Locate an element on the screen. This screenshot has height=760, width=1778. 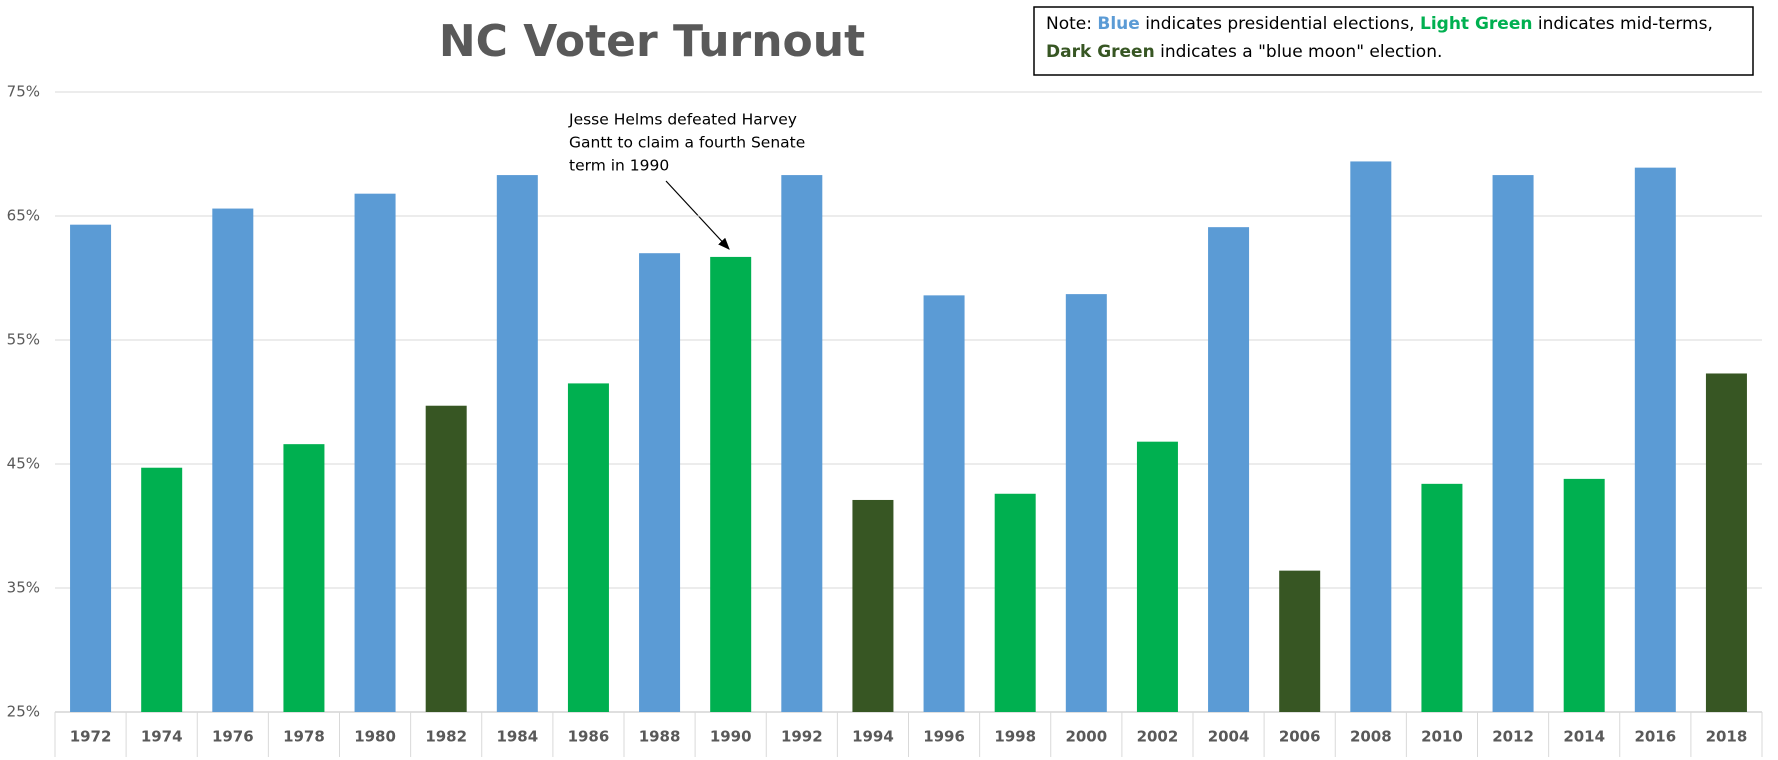
note-segment: indicates mid-terms, is located at coordinates (1622, 24).